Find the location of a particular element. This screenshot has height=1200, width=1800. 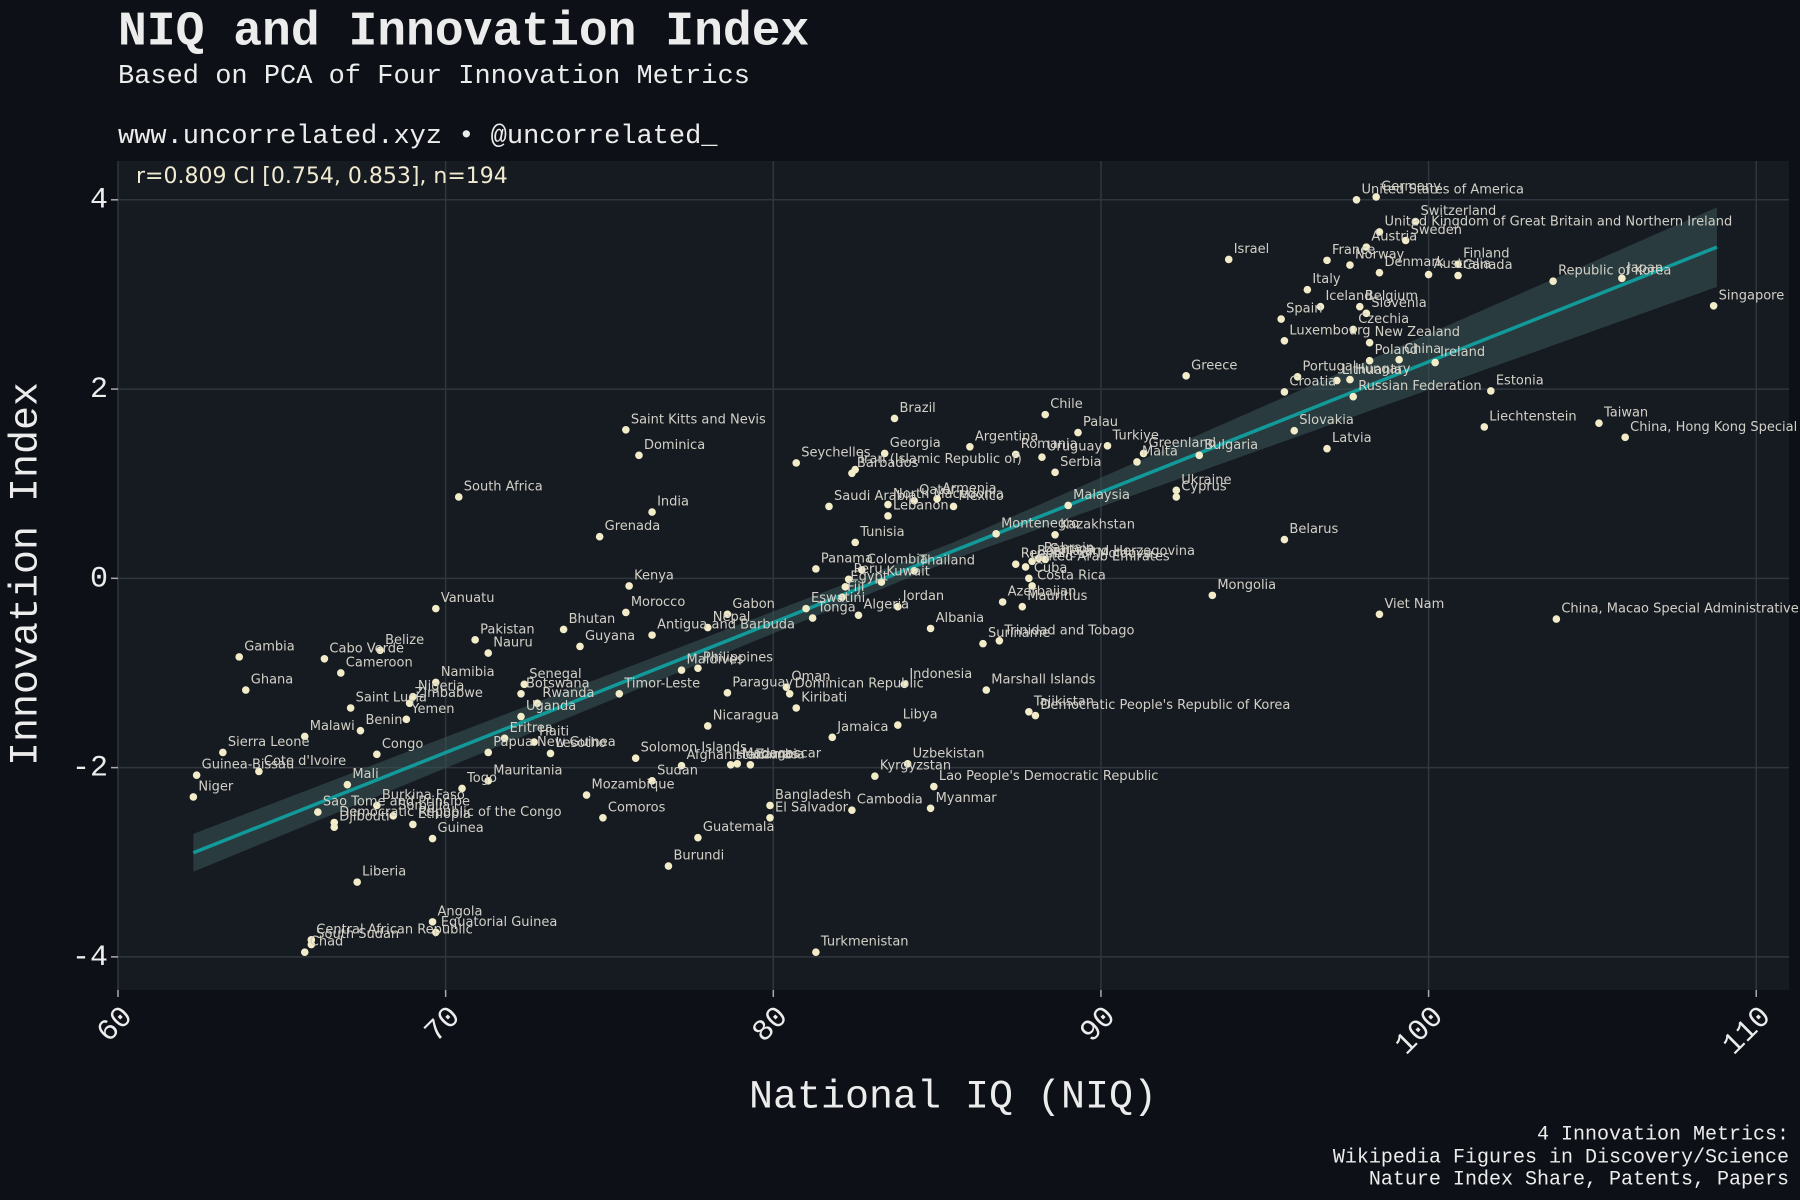

point-label: France is located at coordinates (1353, 250).